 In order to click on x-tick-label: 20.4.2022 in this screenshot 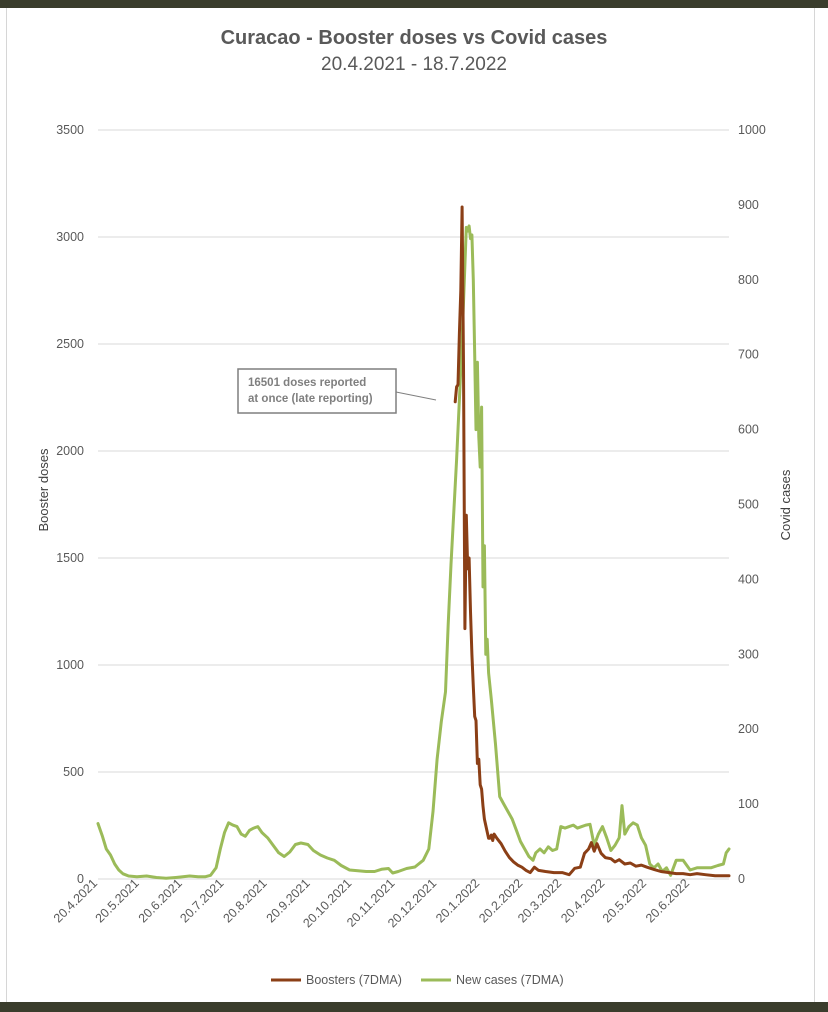, I will do `click(582, 900)`.